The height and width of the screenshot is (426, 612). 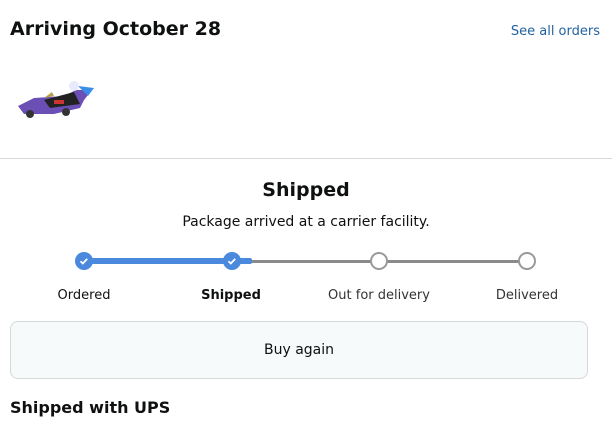 I want to click on buy-again-button: Buy again, so click(x=299, y=350).